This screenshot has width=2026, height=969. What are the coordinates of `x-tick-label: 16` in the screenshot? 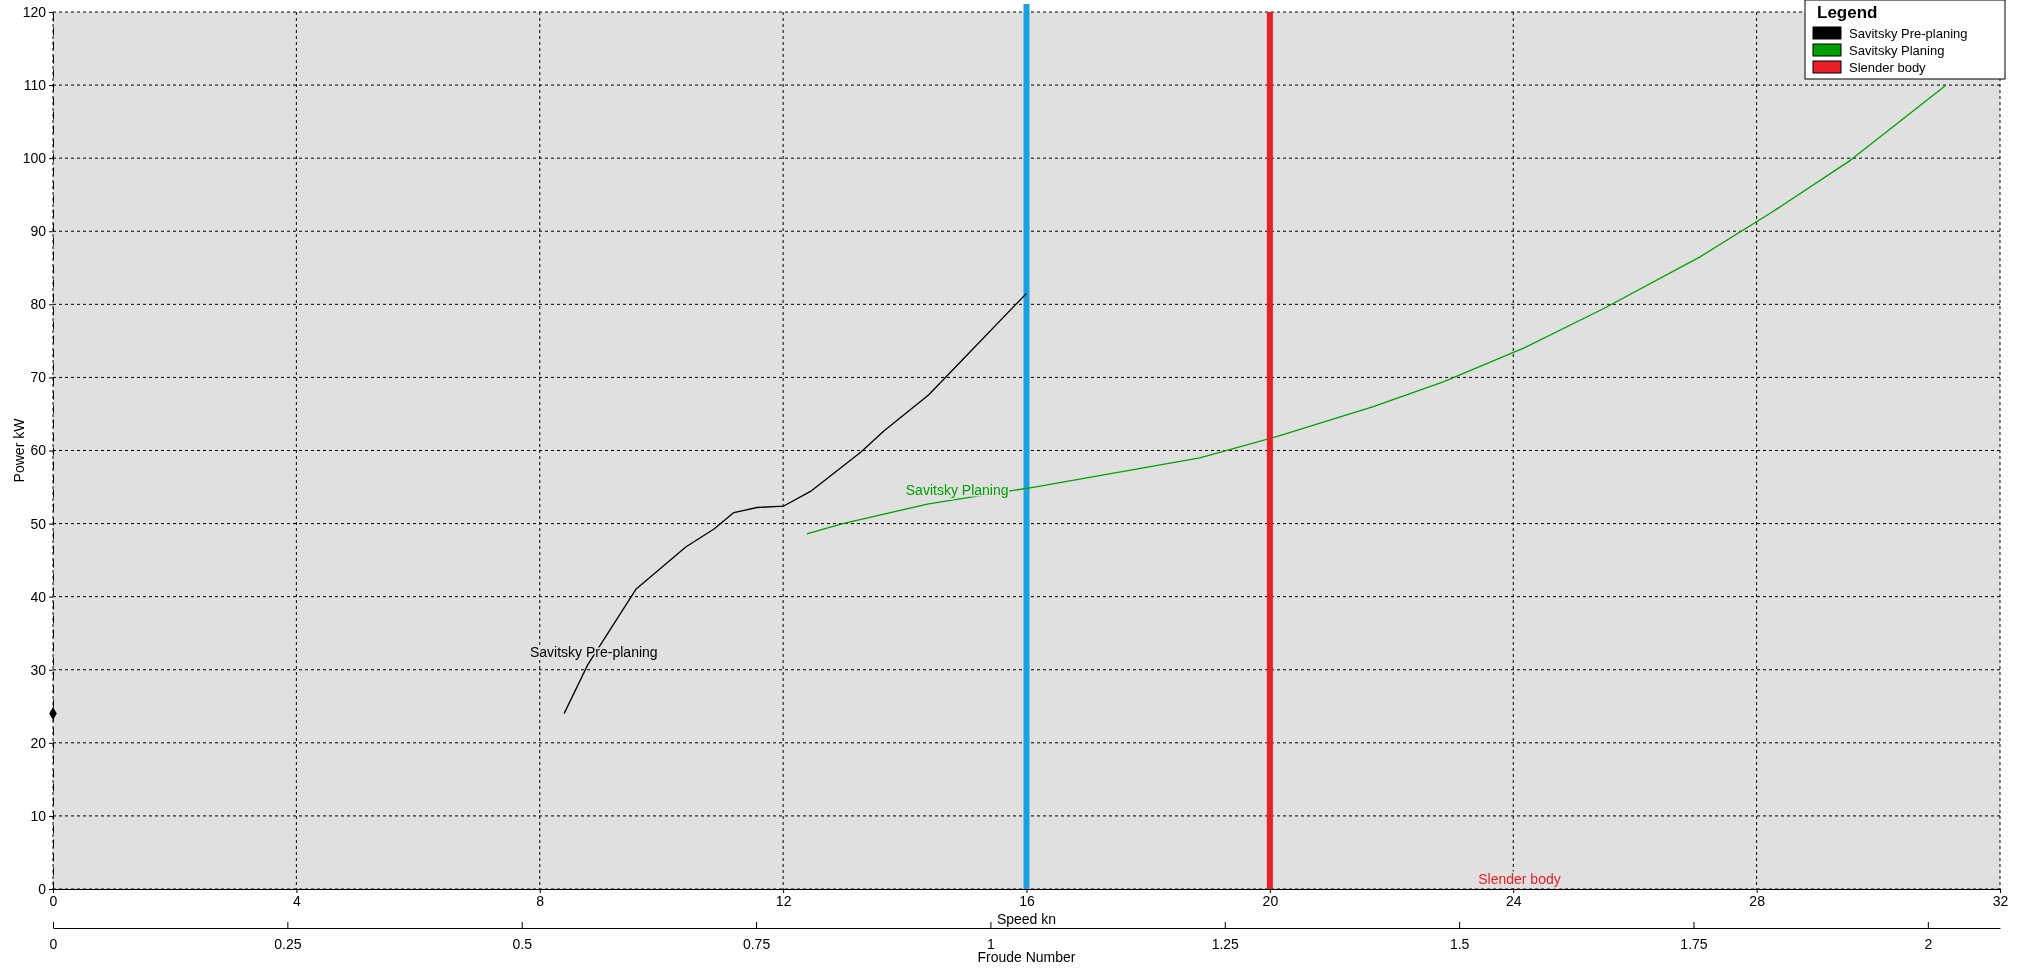 It's located at (1027, 900).